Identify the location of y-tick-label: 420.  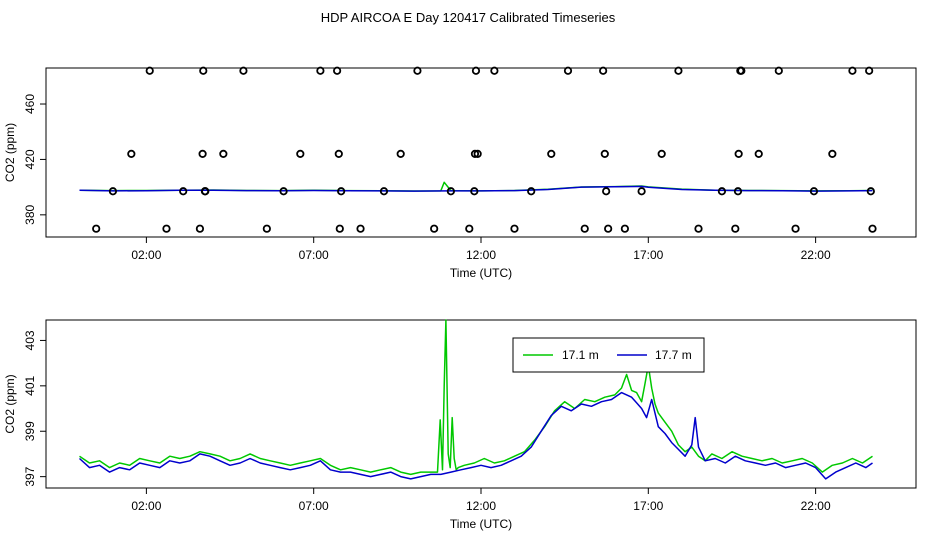
(30, 159).